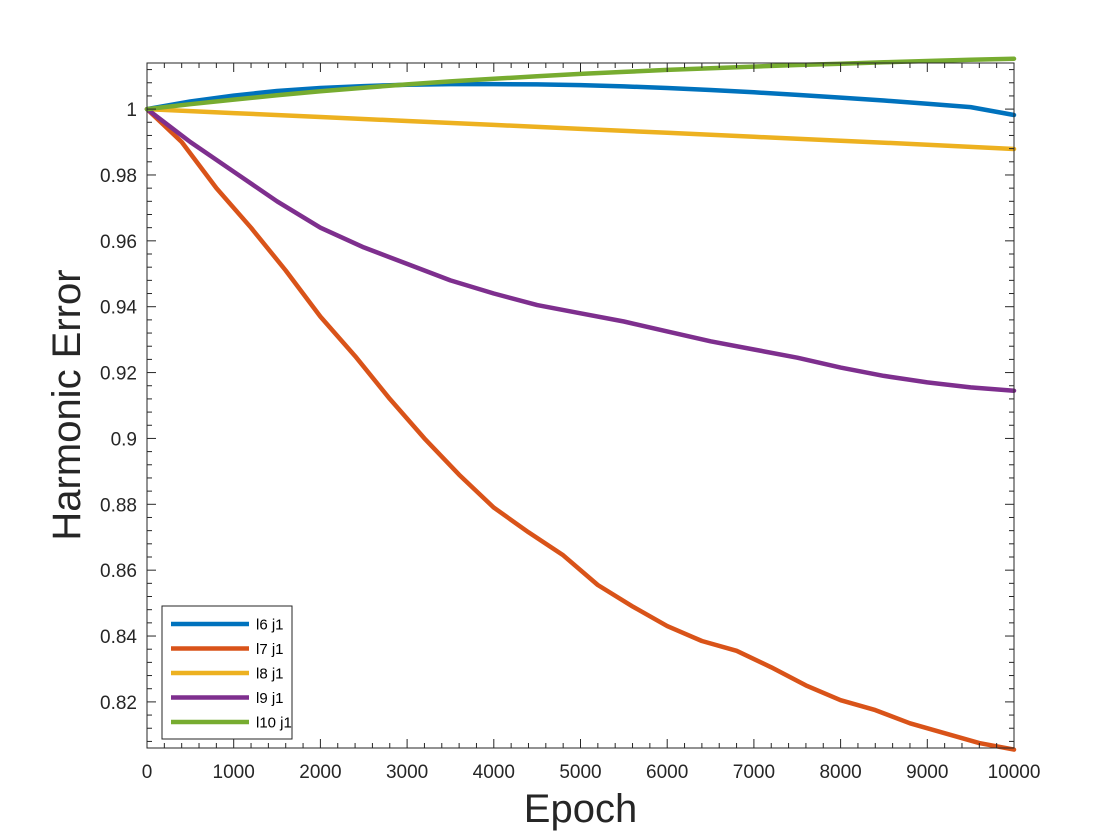 The width and height of the screenshot is (1120, 840). Describe the element at coordinates (580, 772) in the screenshot. I see `x-tick-label: 5000` at that location.